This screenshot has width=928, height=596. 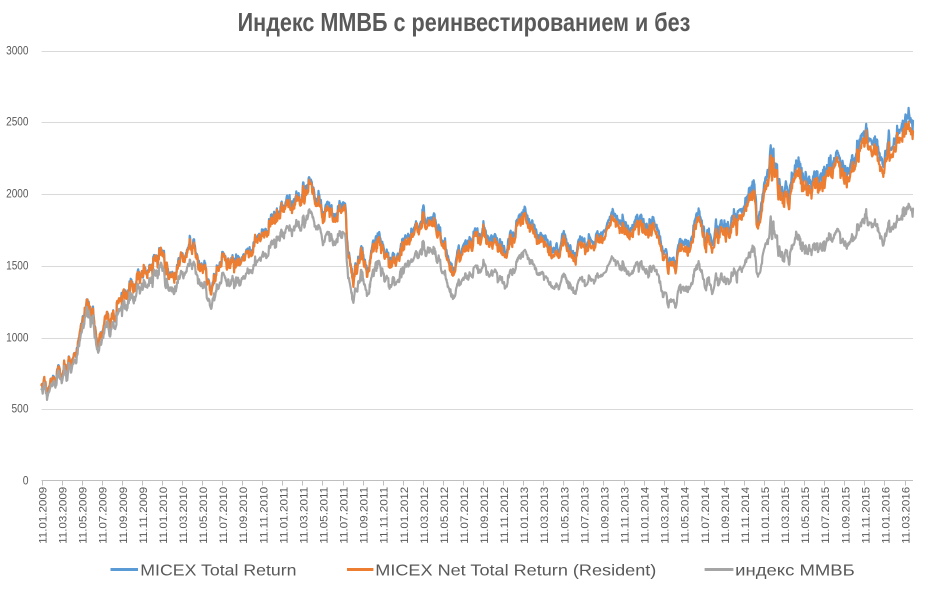 What do you see at coordinates (17, 123) in the screenshot?
I see `svg-text: 2500` at bounding box center [17, 123].